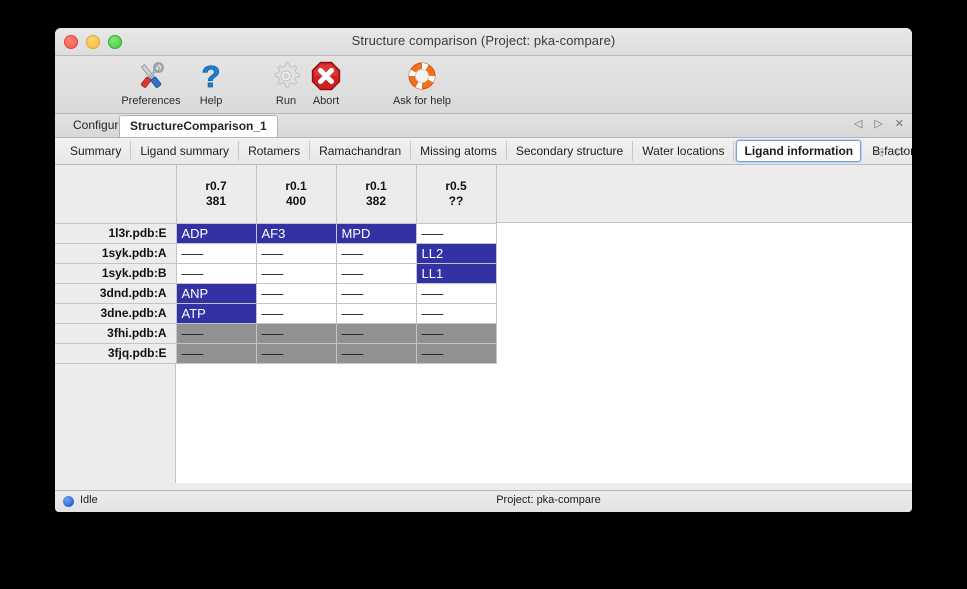 The image size is (967, 589). Describe the element at coordinates (878, 151) in the screenshot. I see `sub-tab-prev-icon: ◁` at that location.